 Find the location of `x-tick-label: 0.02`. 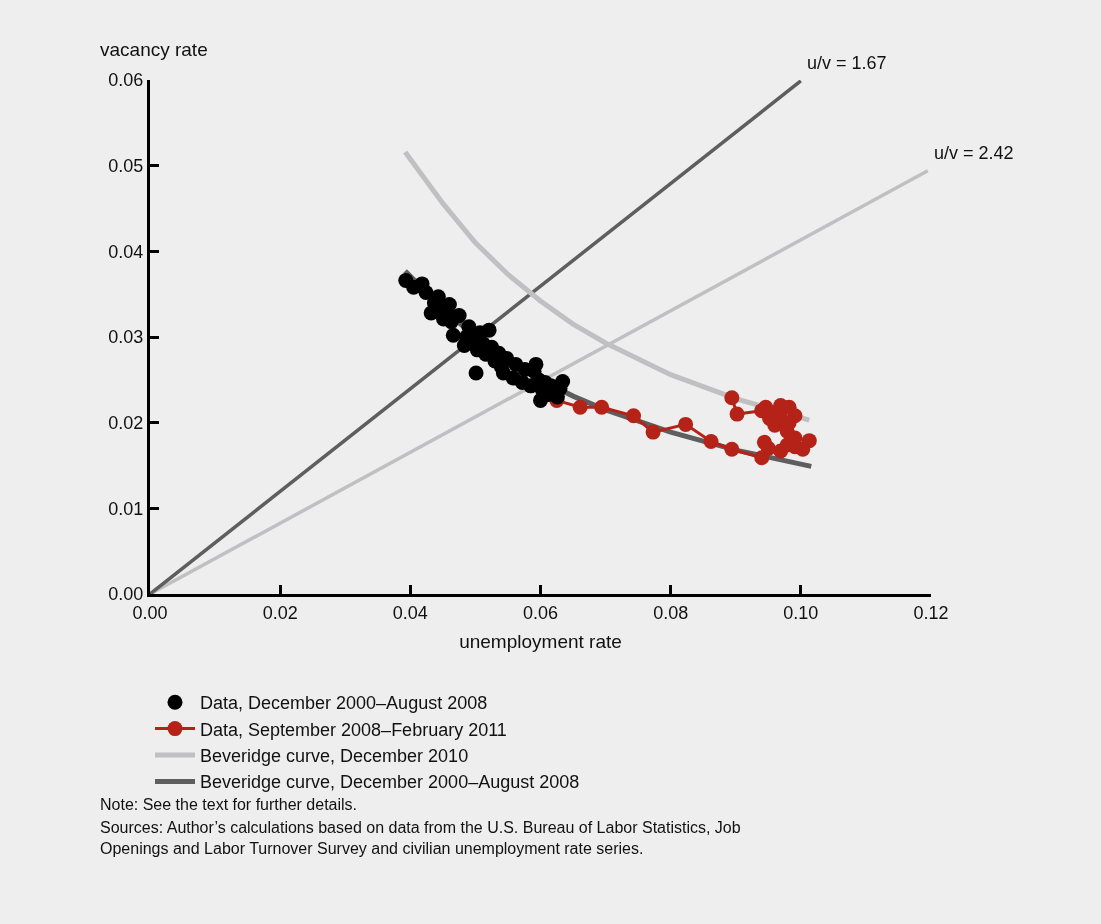

x-tick-label: 0.02 is located at coordinates (280, 612).